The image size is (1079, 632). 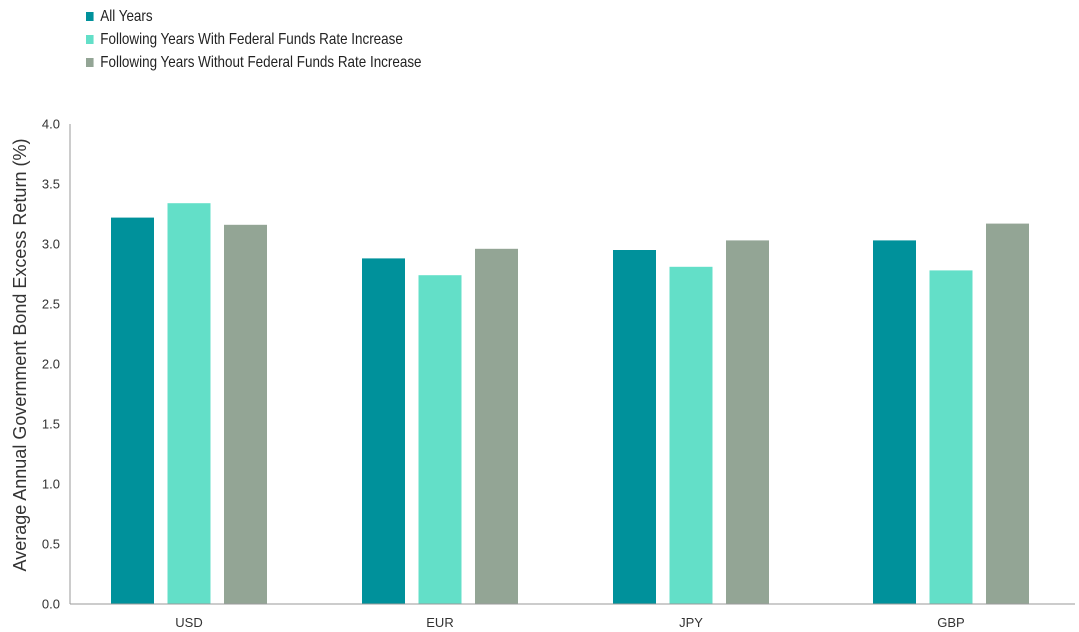 What do you see at coordinates (51, 424) in the screenshot?
I see `y-tick-label: 1.5` at bounding box center [51, 424].